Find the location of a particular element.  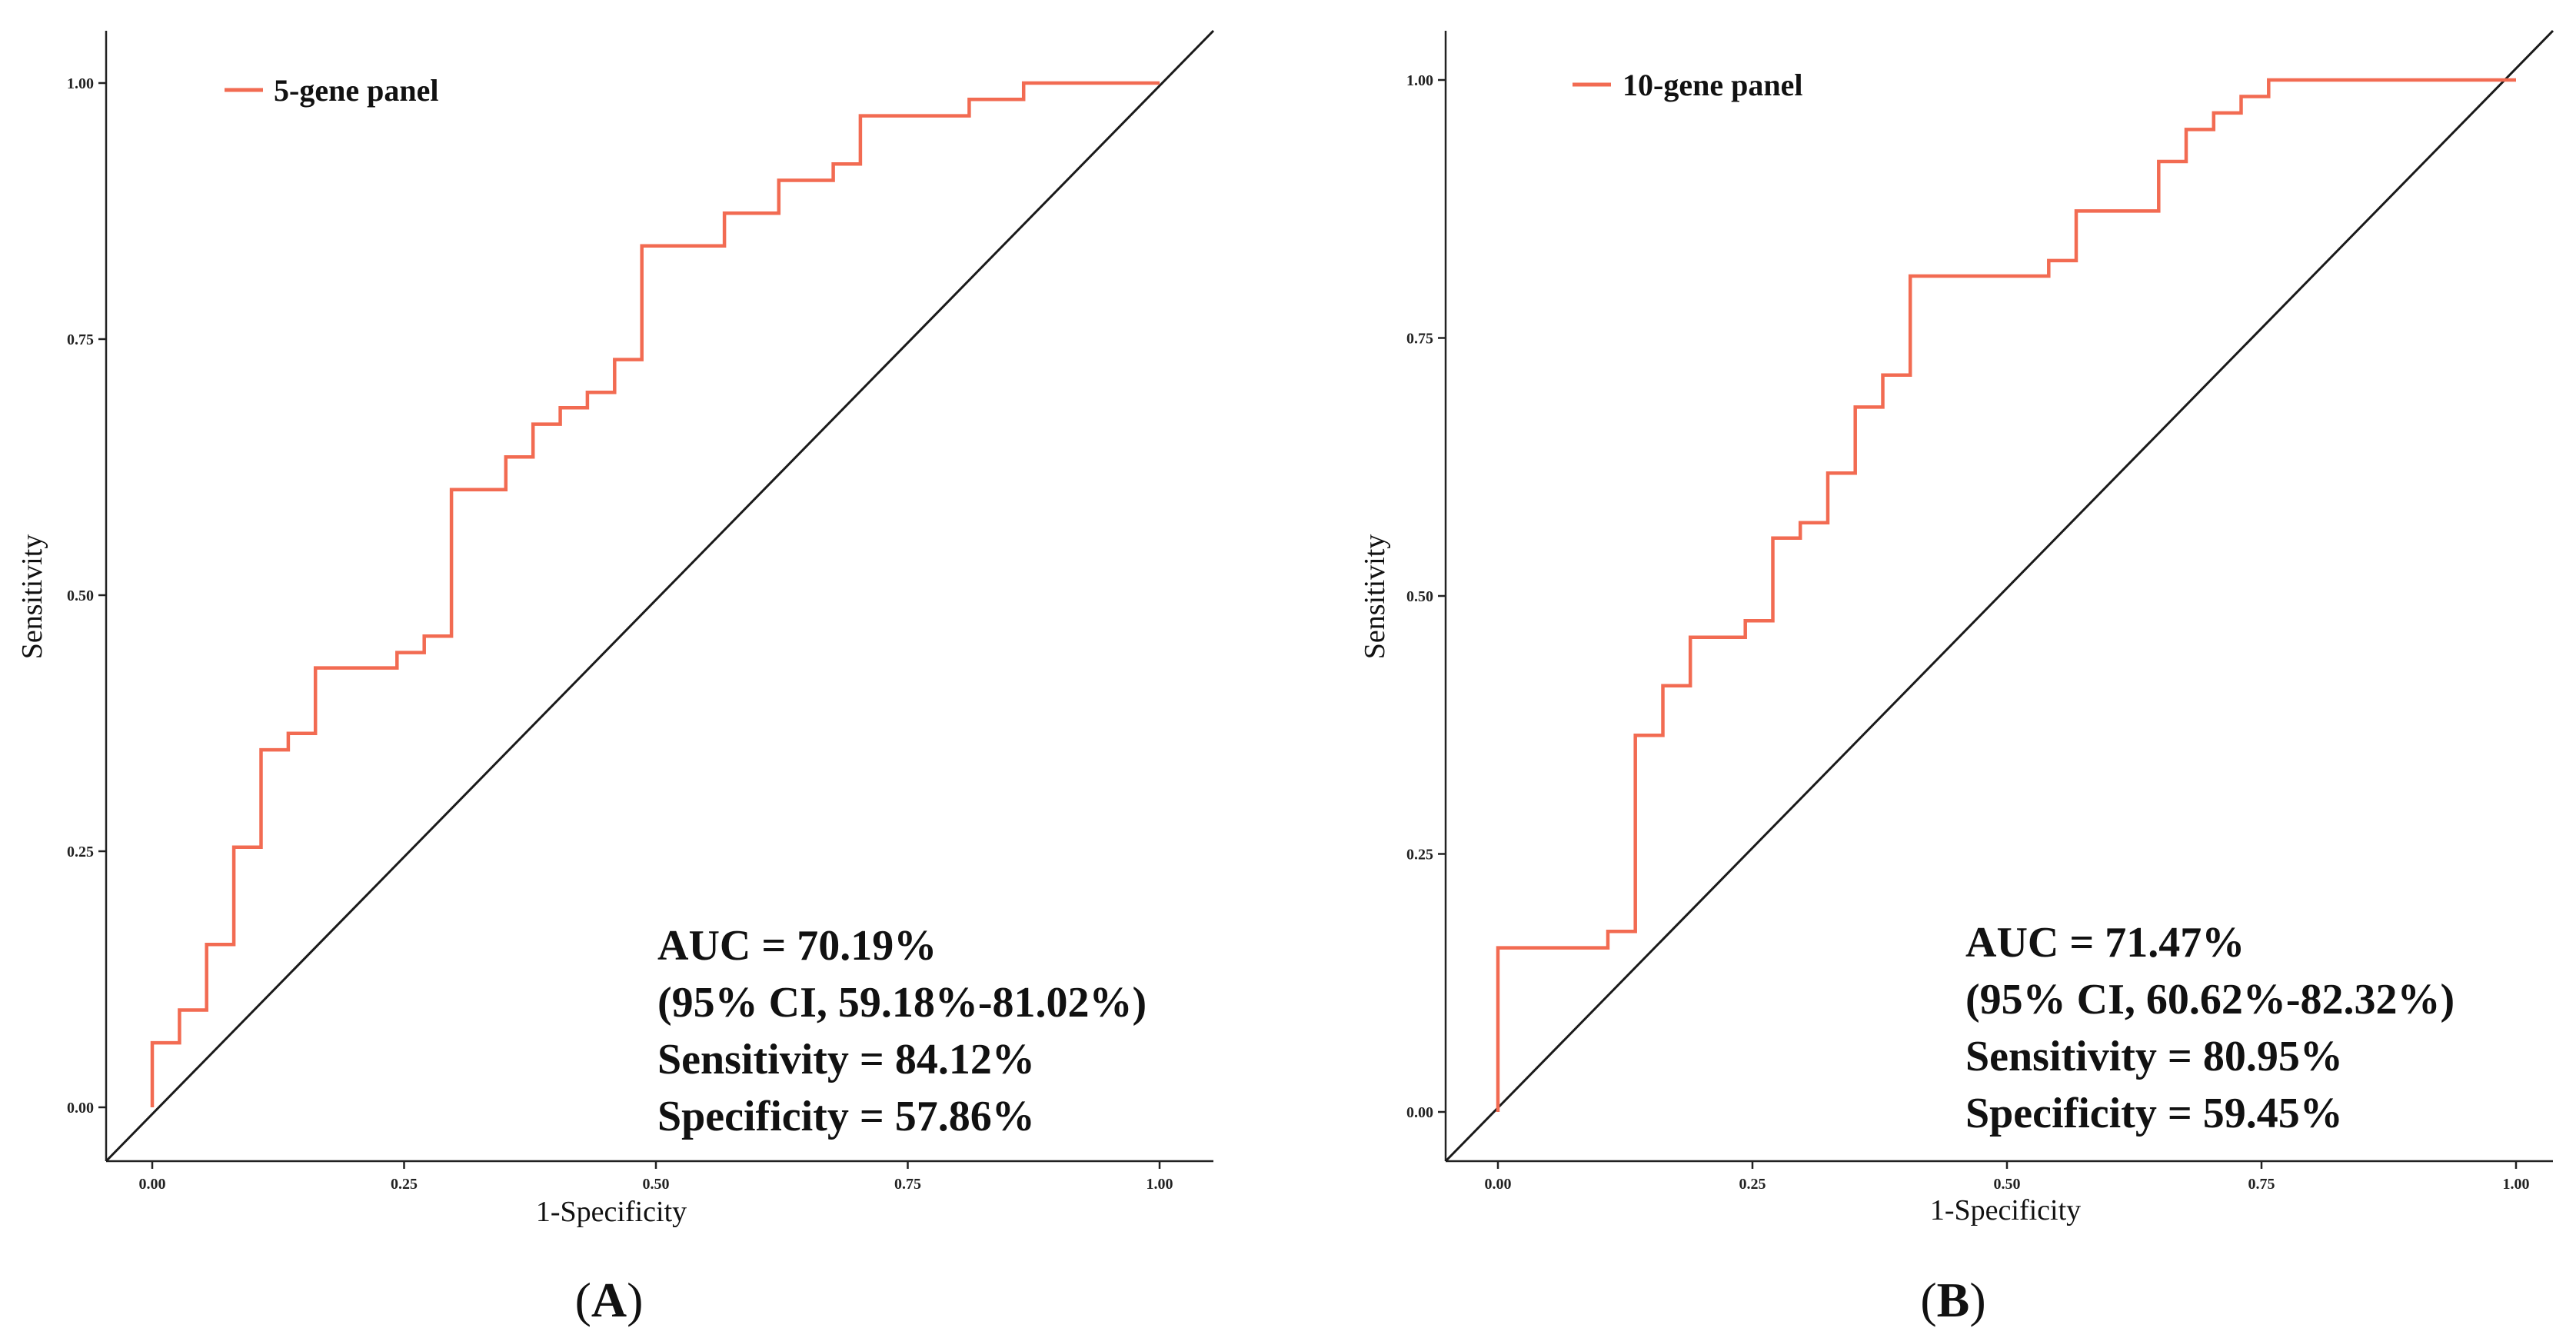

sensitivity-text: Sensitivity = 80.95% is located at coordinates (2154, 1056).